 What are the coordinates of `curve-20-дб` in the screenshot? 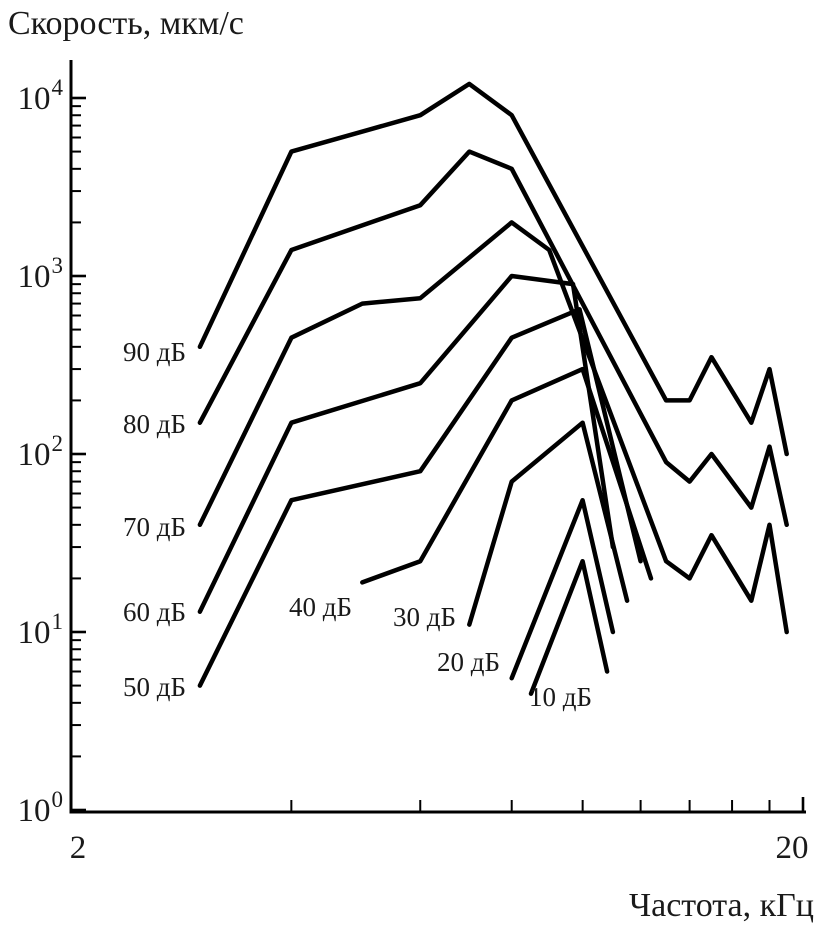 It's located at (562, 589).